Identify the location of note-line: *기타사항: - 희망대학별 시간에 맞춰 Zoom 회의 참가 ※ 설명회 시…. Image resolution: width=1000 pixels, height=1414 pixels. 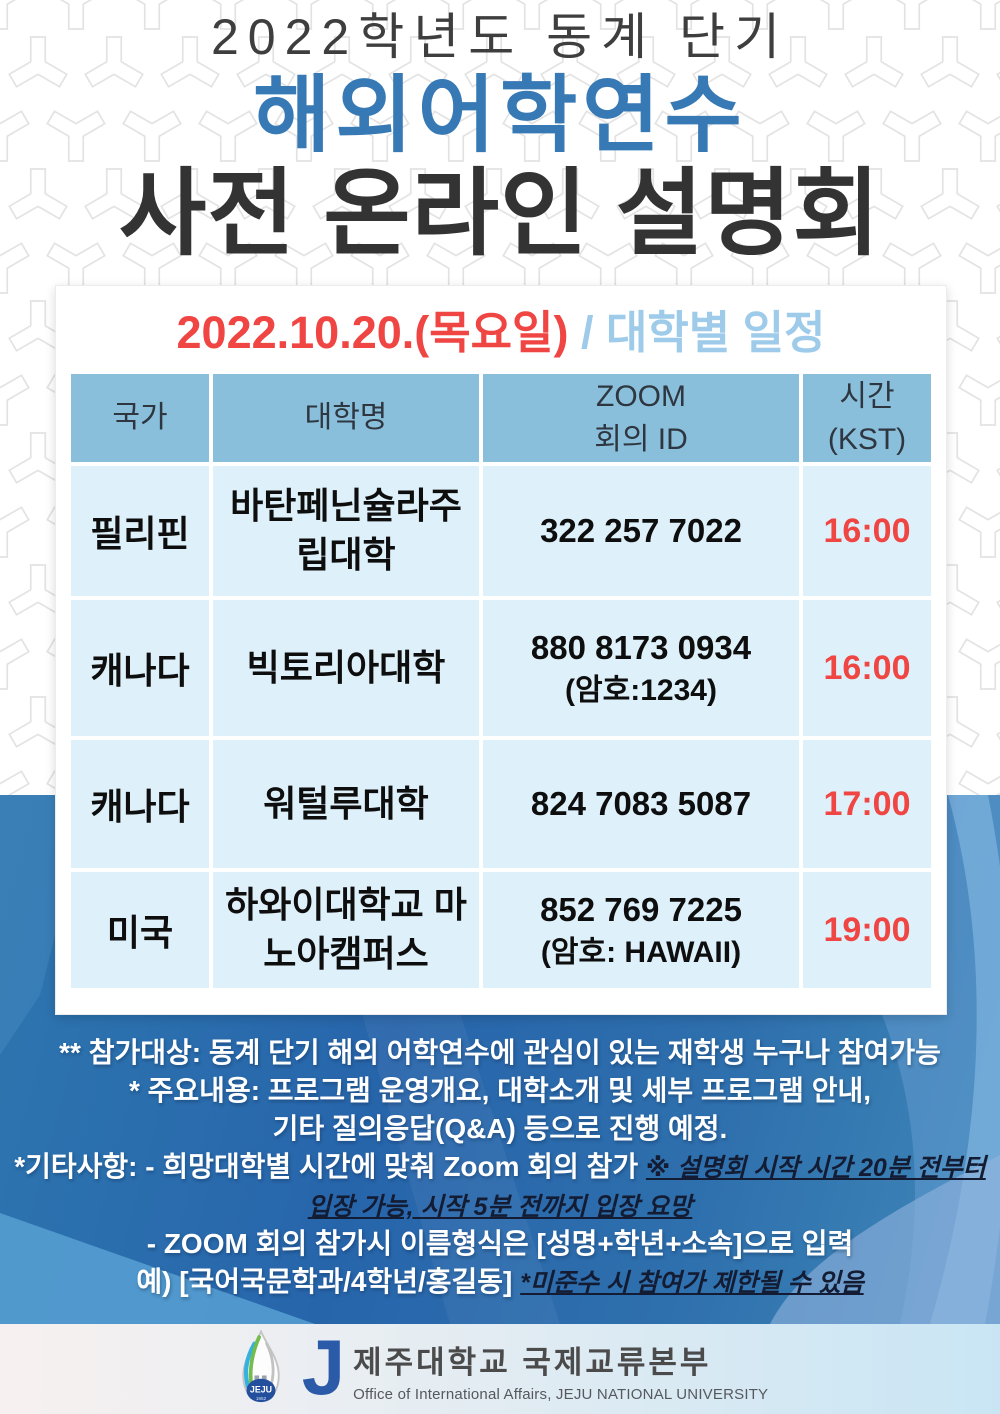
(500, 1167).